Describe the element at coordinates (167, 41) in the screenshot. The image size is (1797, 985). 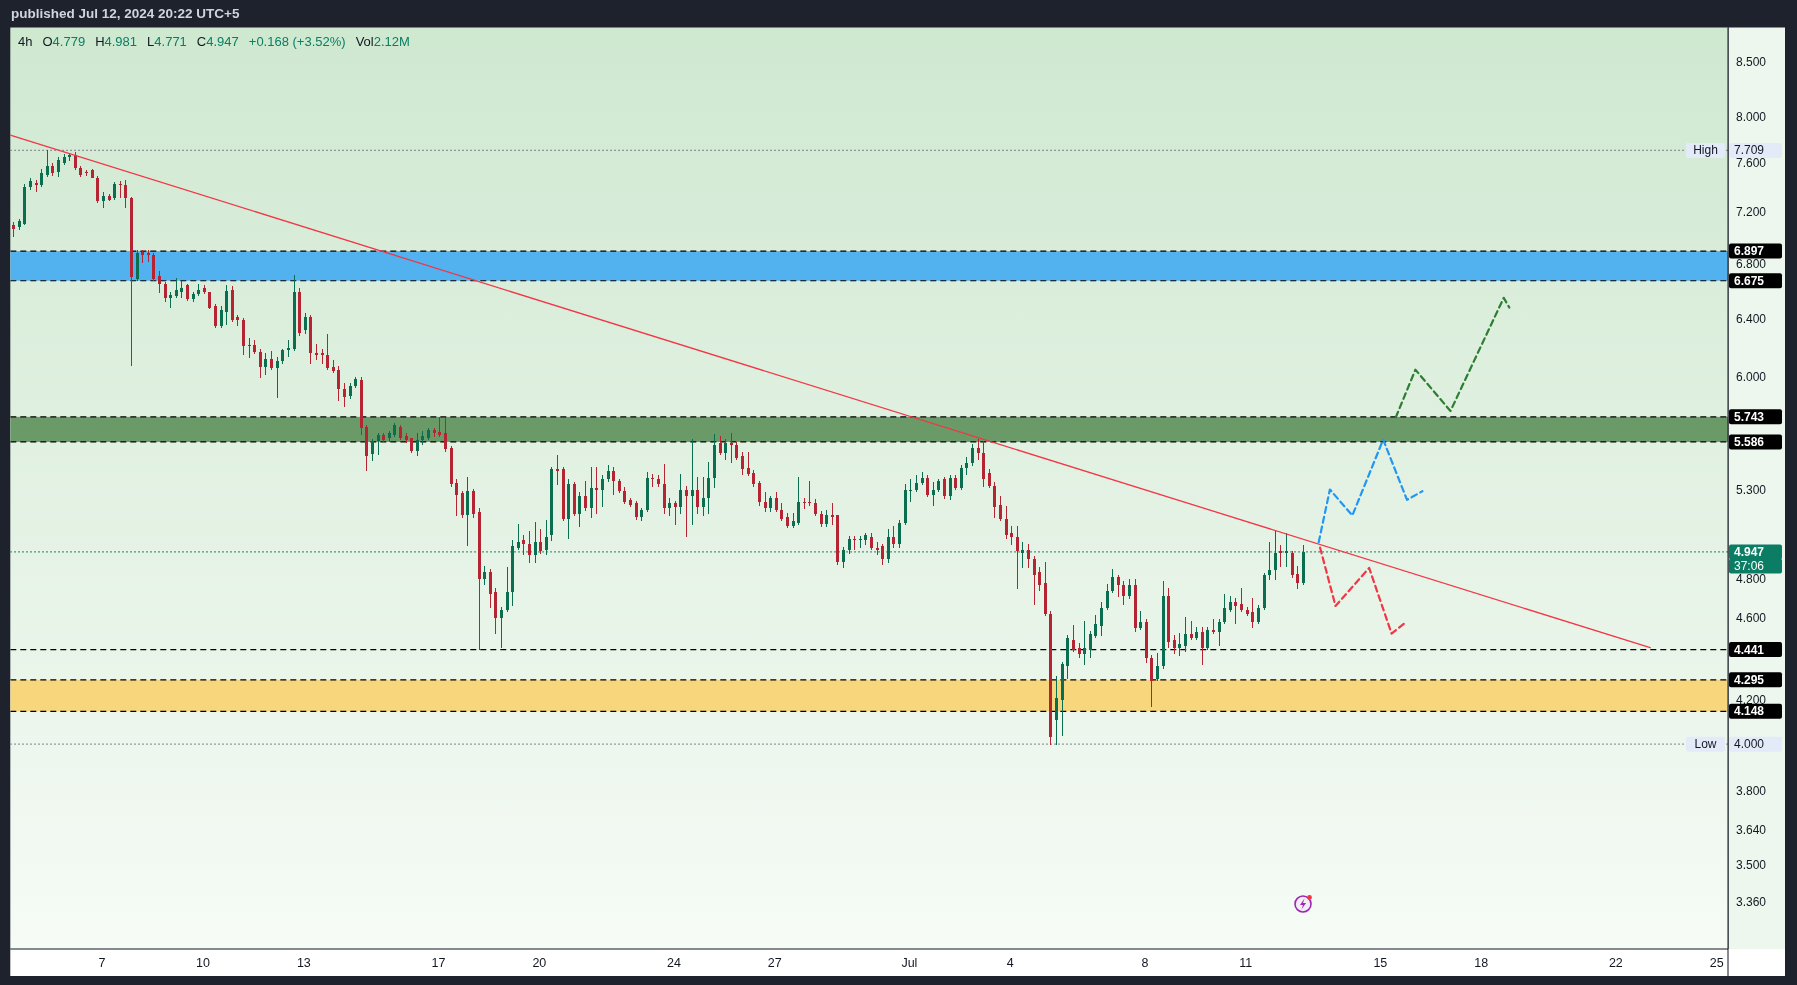
I see `annotation: L4.771` at that location.